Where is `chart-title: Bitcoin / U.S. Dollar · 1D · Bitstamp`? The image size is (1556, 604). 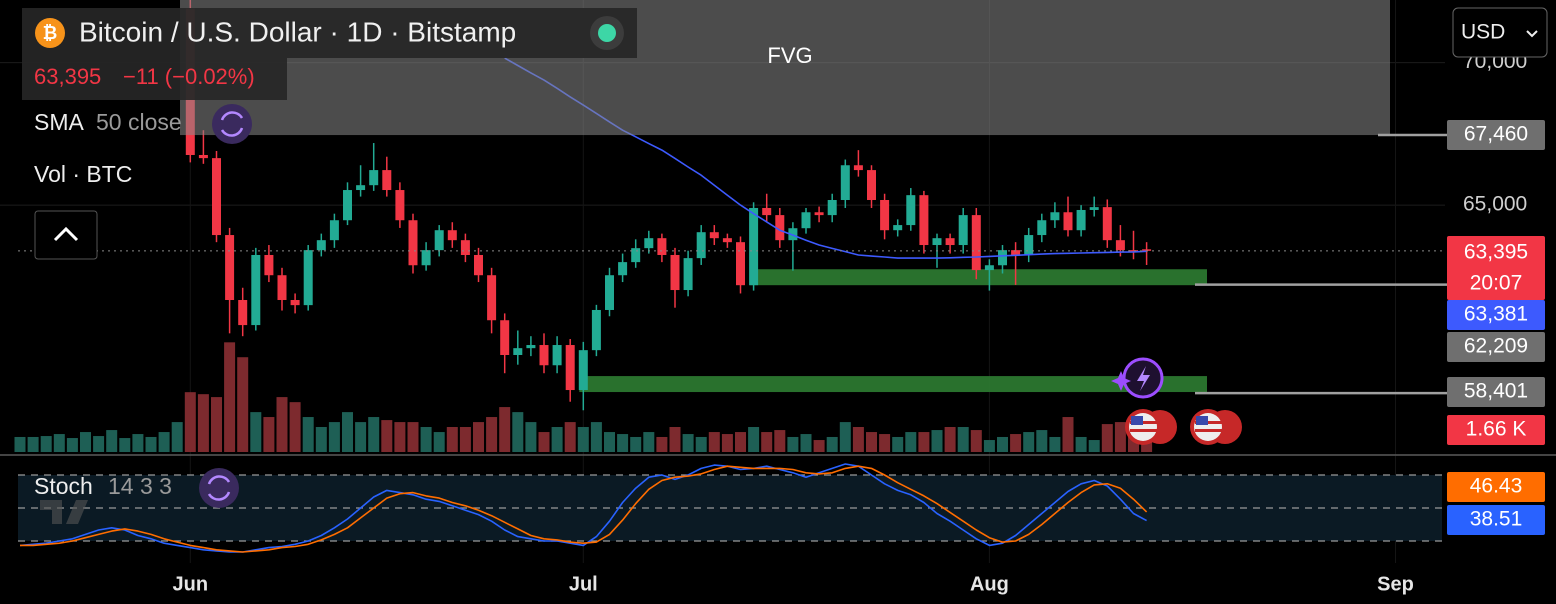
chart-title: Bitcoin / U.S. Dollar · 1D · Bitstamp is located at coordinates (297, 31).